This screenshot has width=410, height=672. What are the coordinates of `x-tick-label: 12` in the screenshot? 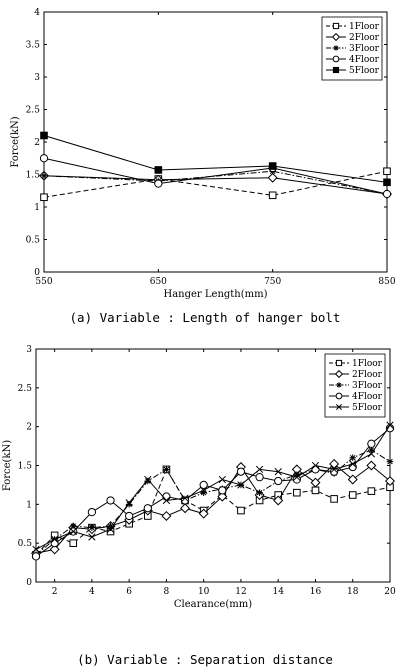 It's located at (240, 592).